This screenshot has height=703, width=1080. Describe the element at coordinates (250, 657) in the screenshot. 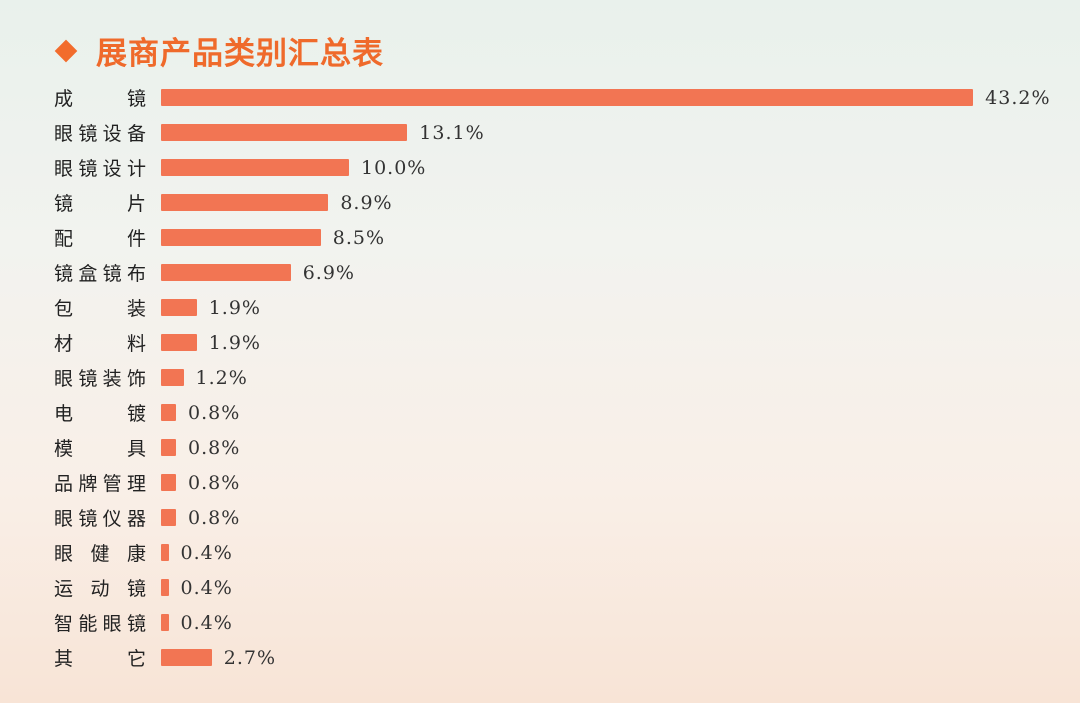

I see `value-label: 2.7%` at that location.